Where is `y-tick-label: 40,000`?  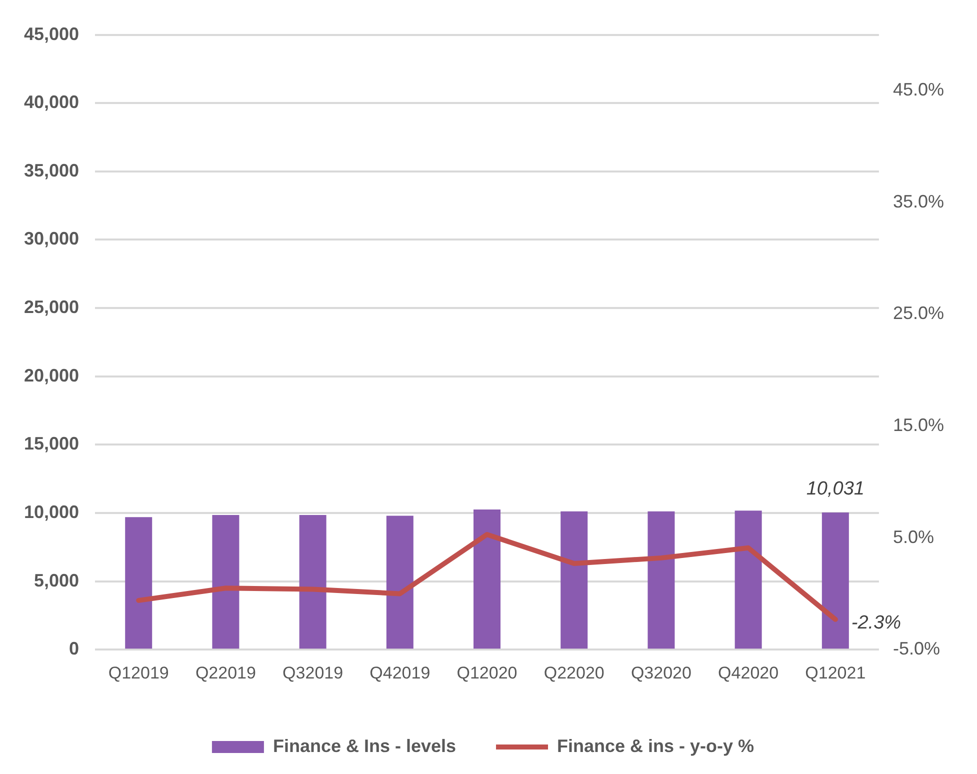 y-tick-label: 40,000 is located at coordinates (52, 102).